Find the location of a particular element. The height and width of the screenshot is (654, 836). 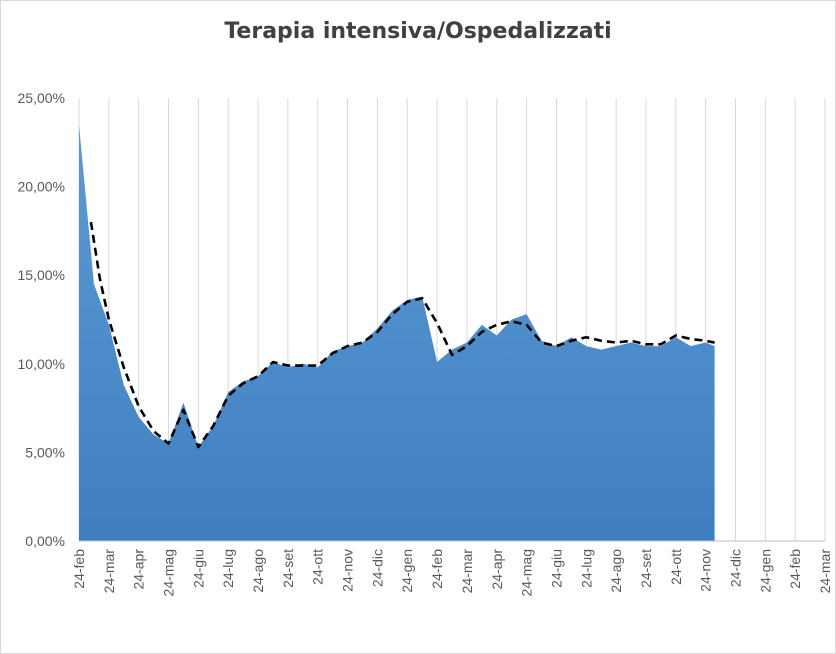

y-tick-label: 25,00% is located at coordinates (41, 98).